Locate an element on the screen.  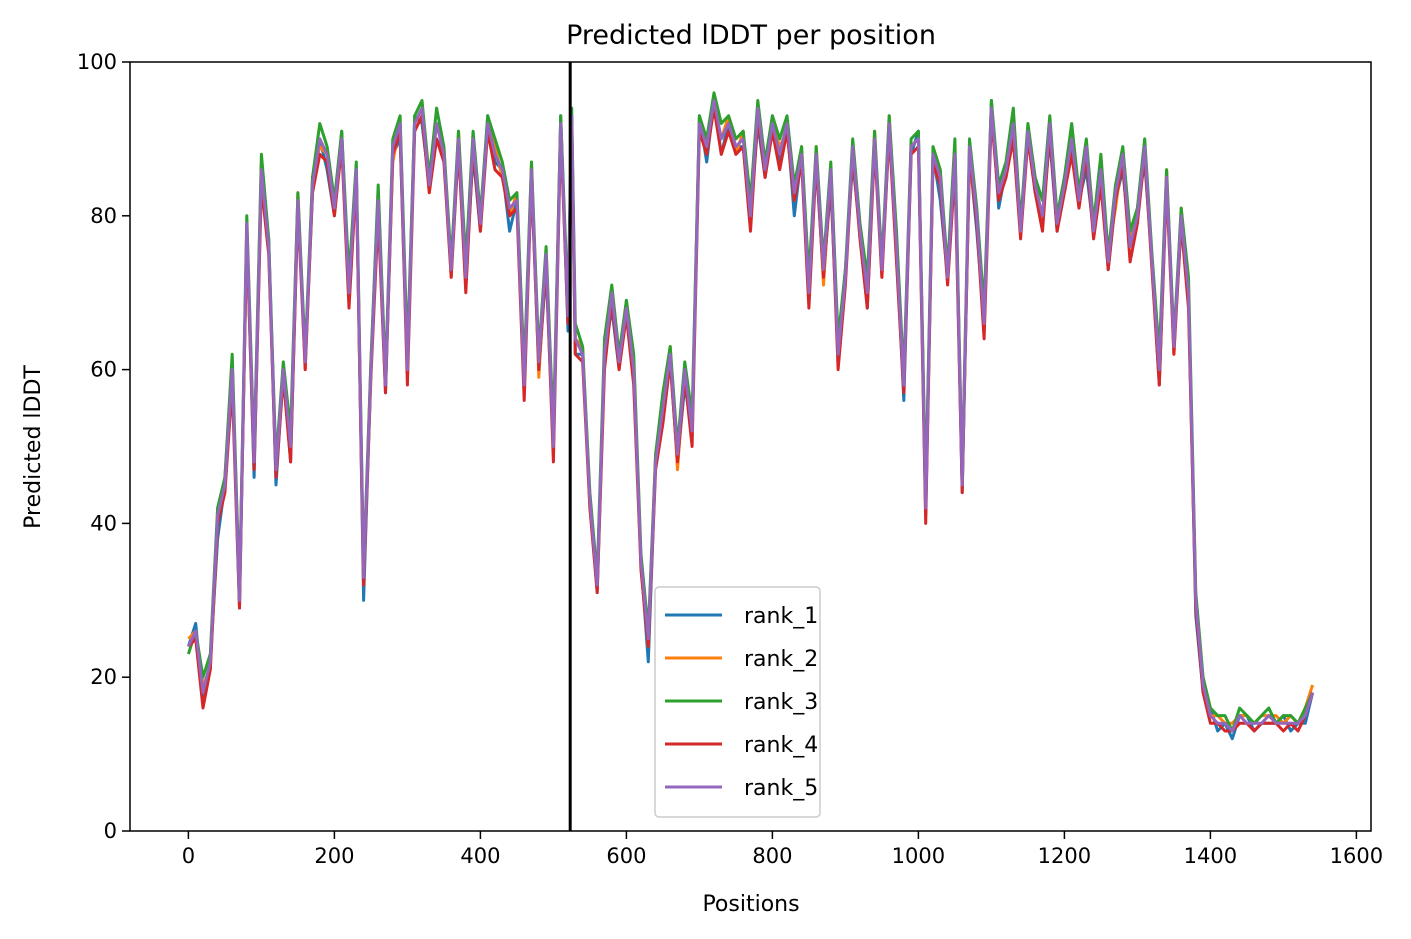
x-tick-label: 0 is located at coordinates (188, 856).